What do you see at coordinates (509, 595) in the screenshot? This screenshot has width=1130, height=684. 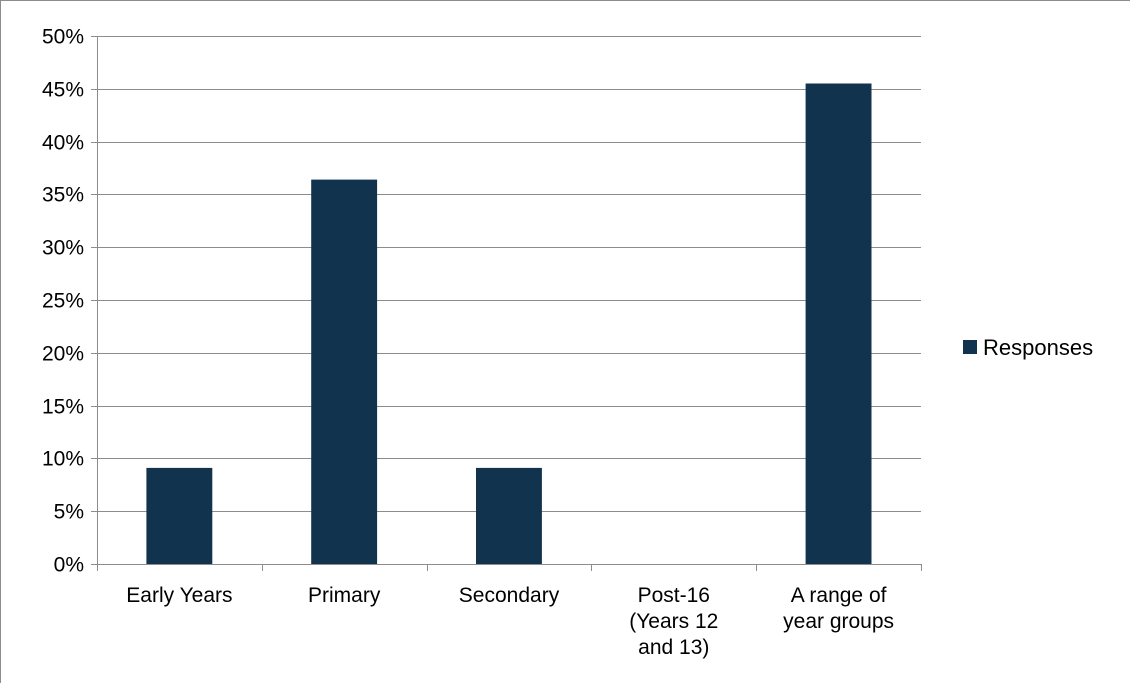 I see `x-category-label: Secondary` at bounding box center [509, 595].